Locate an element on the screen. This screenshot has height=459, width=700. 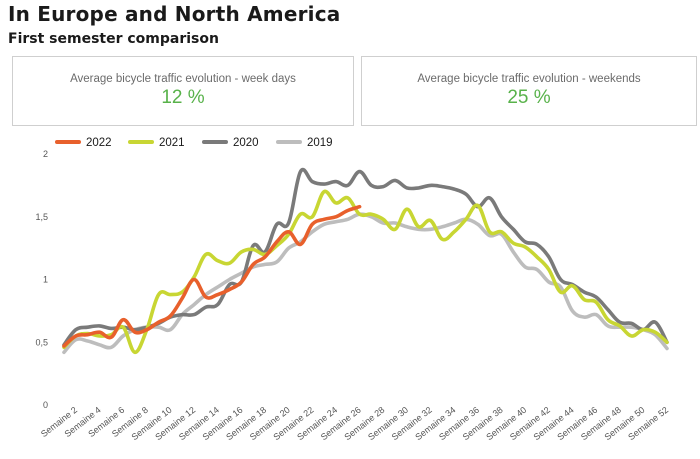
kpi-value: 12 % is located at coordinates (183, 97).